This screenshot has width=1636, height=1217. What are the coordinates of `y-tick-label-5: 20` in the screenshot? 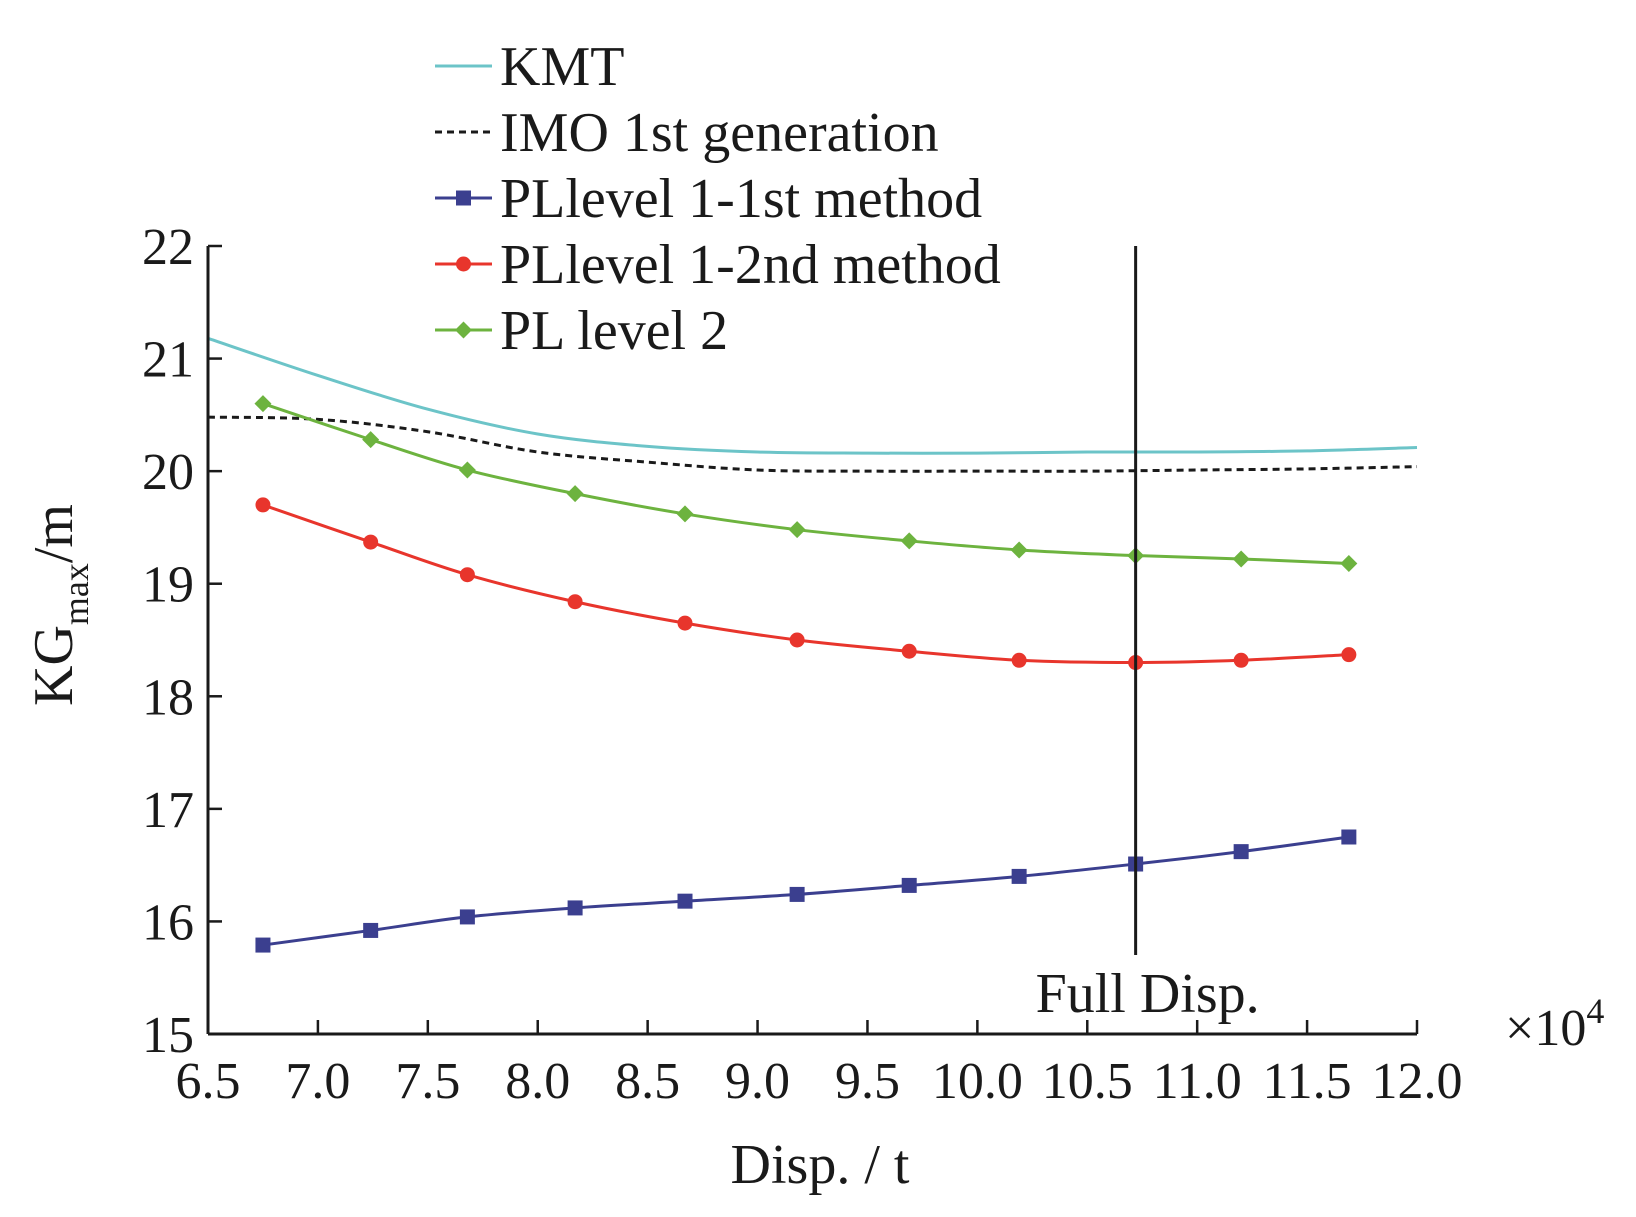 It's located at (168, 472).